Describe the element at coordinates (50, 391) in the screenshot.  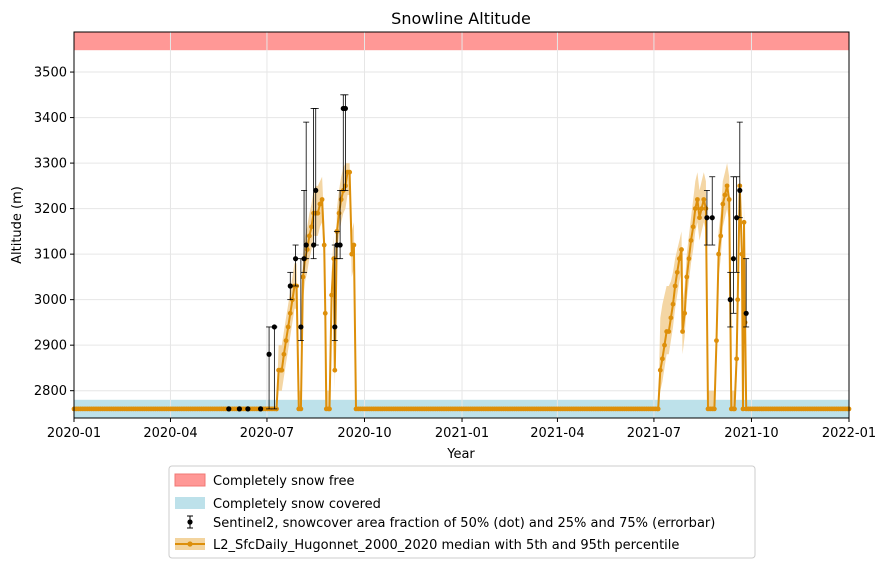
I see `y-tick-label: 2800` at that location.